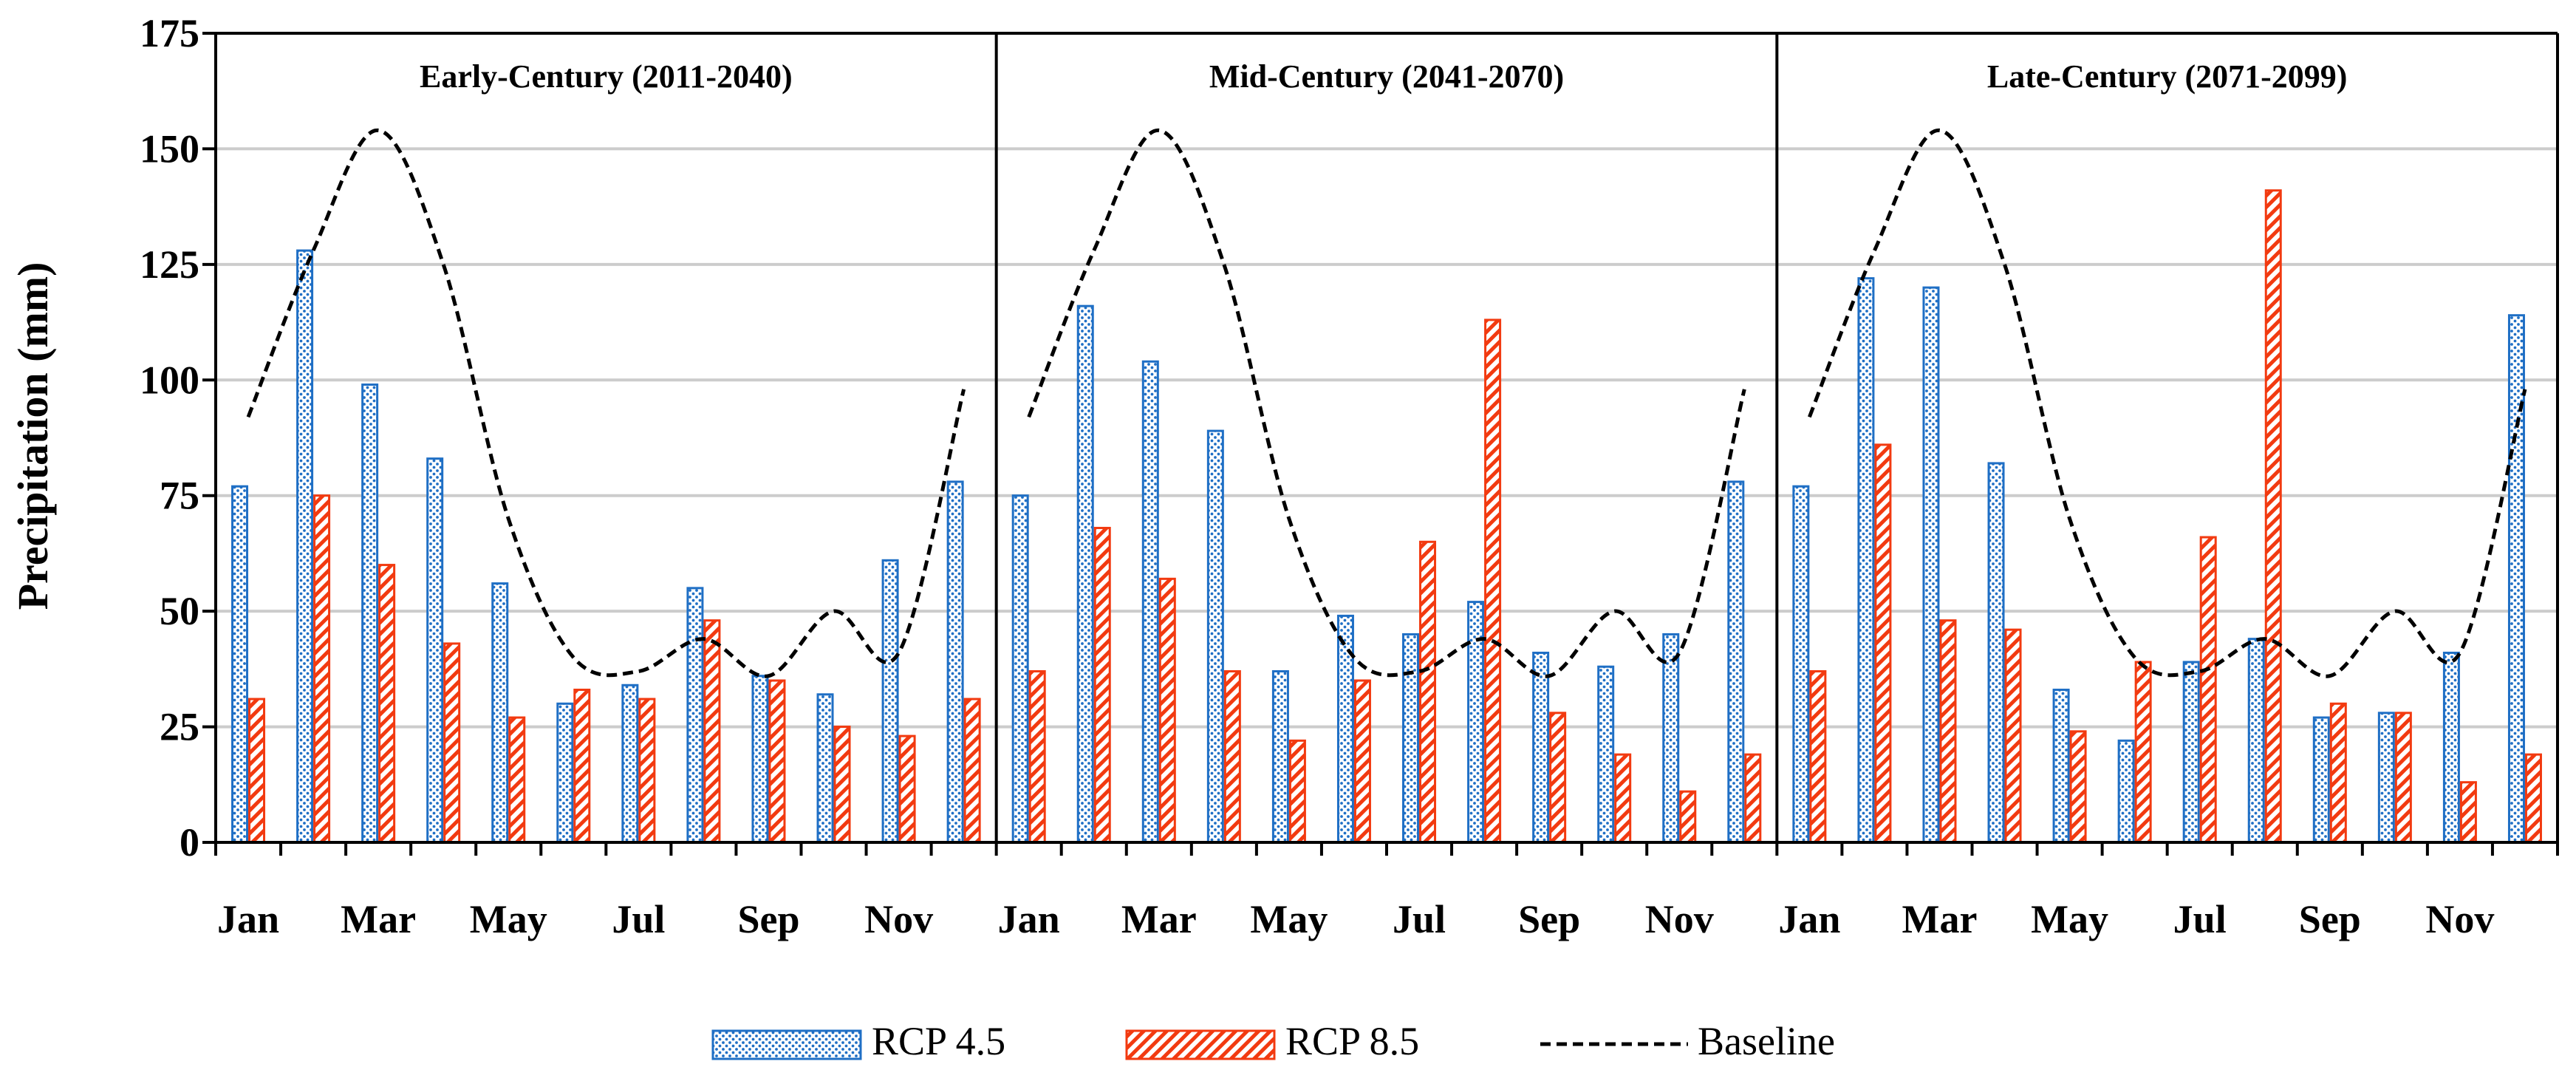 This screenshot has height=1084, width=2576. What do you see at coordinates (2273, 516) in the screenshot?
I see `bar-rcp85-p3-aug` at bounding box center [2273, 516].